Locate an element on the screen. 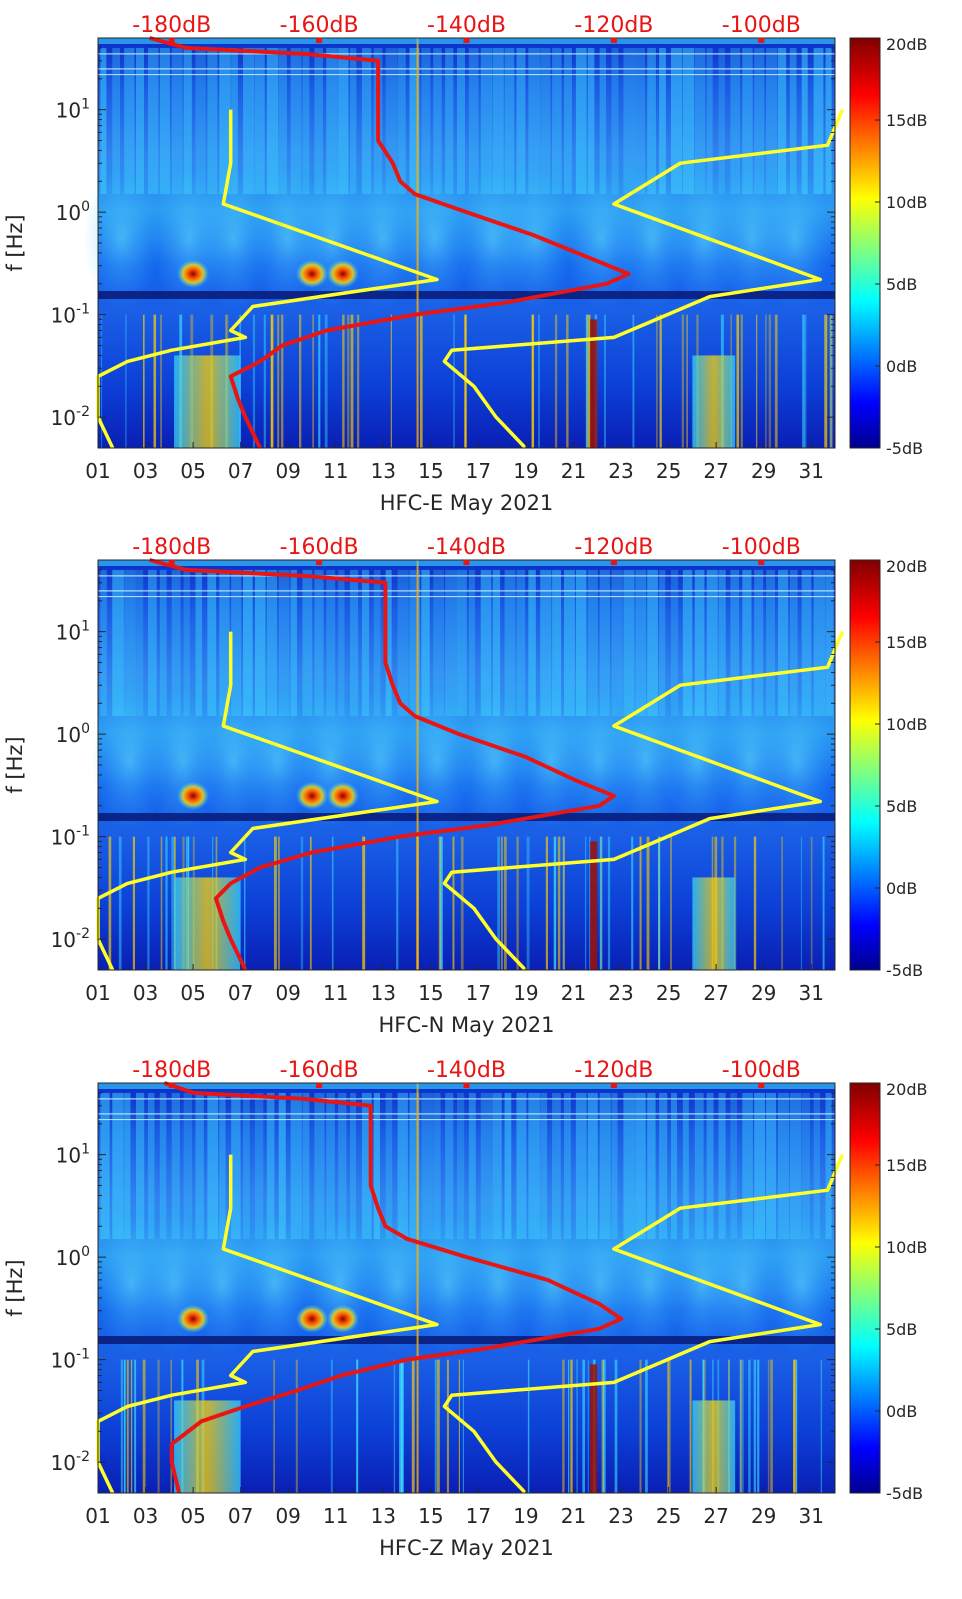  y-axis-label: f [Hz] is located at coordinates (15, 242).